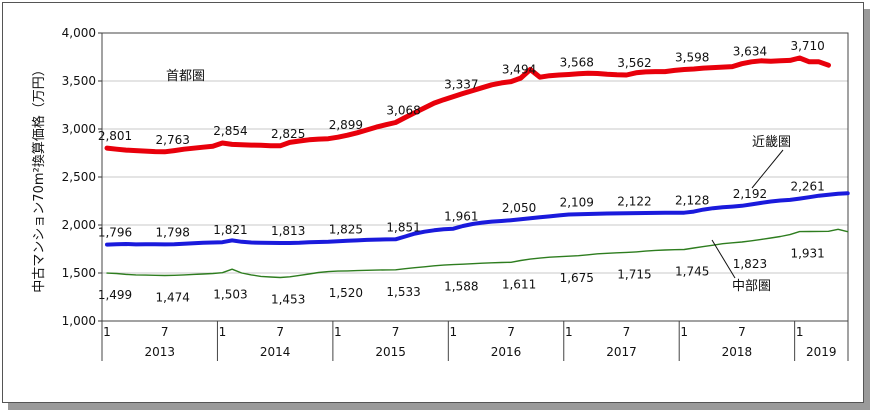 This screenshot has width=880, height=417. What do you see at coordinates (403, 292) in the screenshot?
I see `data-label: 1,533` at bounding box center [403, 292].